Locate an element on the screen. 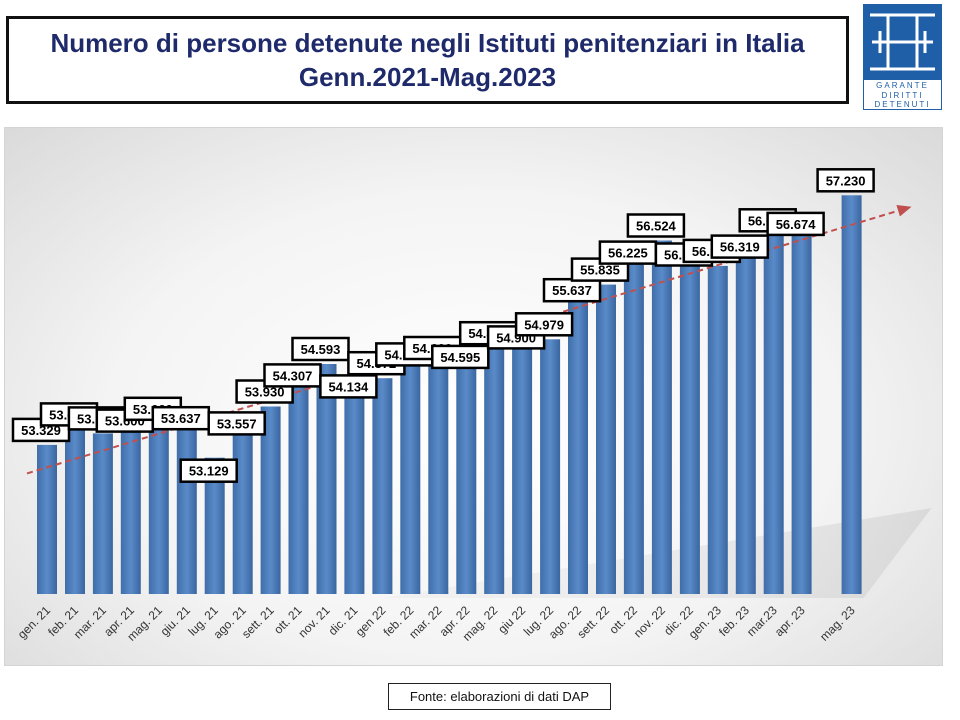 This screenshot has height=720, width=960. data-label: 54.134 is located at coordinates (348, 386).